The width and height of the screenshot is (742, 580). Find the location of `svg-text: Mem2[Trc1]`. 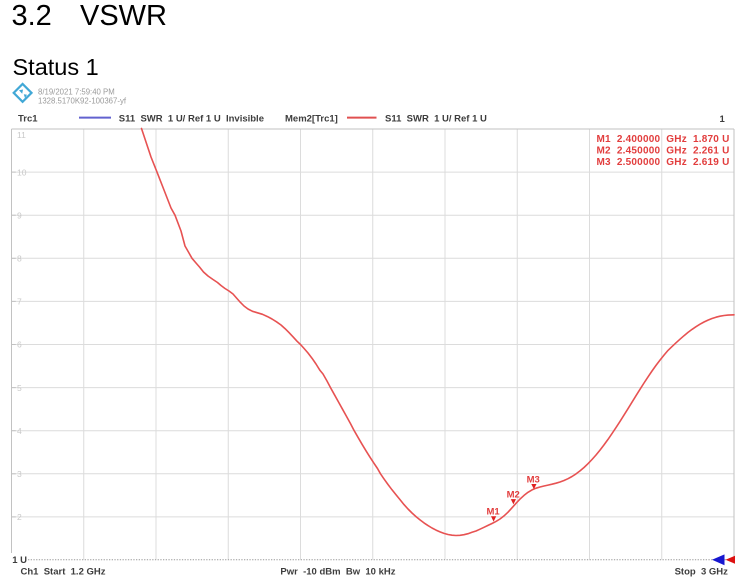

svg-text: Mem2[Trc1] is located at coordinates (311, 118).